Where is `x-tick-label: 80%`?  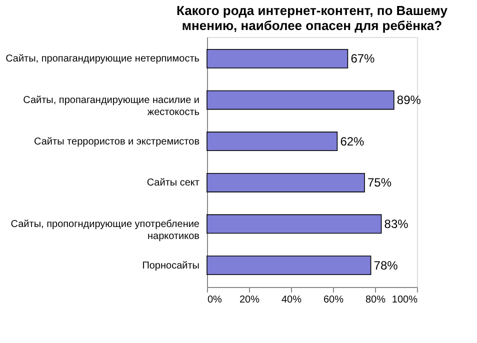
x-tick-label: 80% is located at coordinates (375, 300).